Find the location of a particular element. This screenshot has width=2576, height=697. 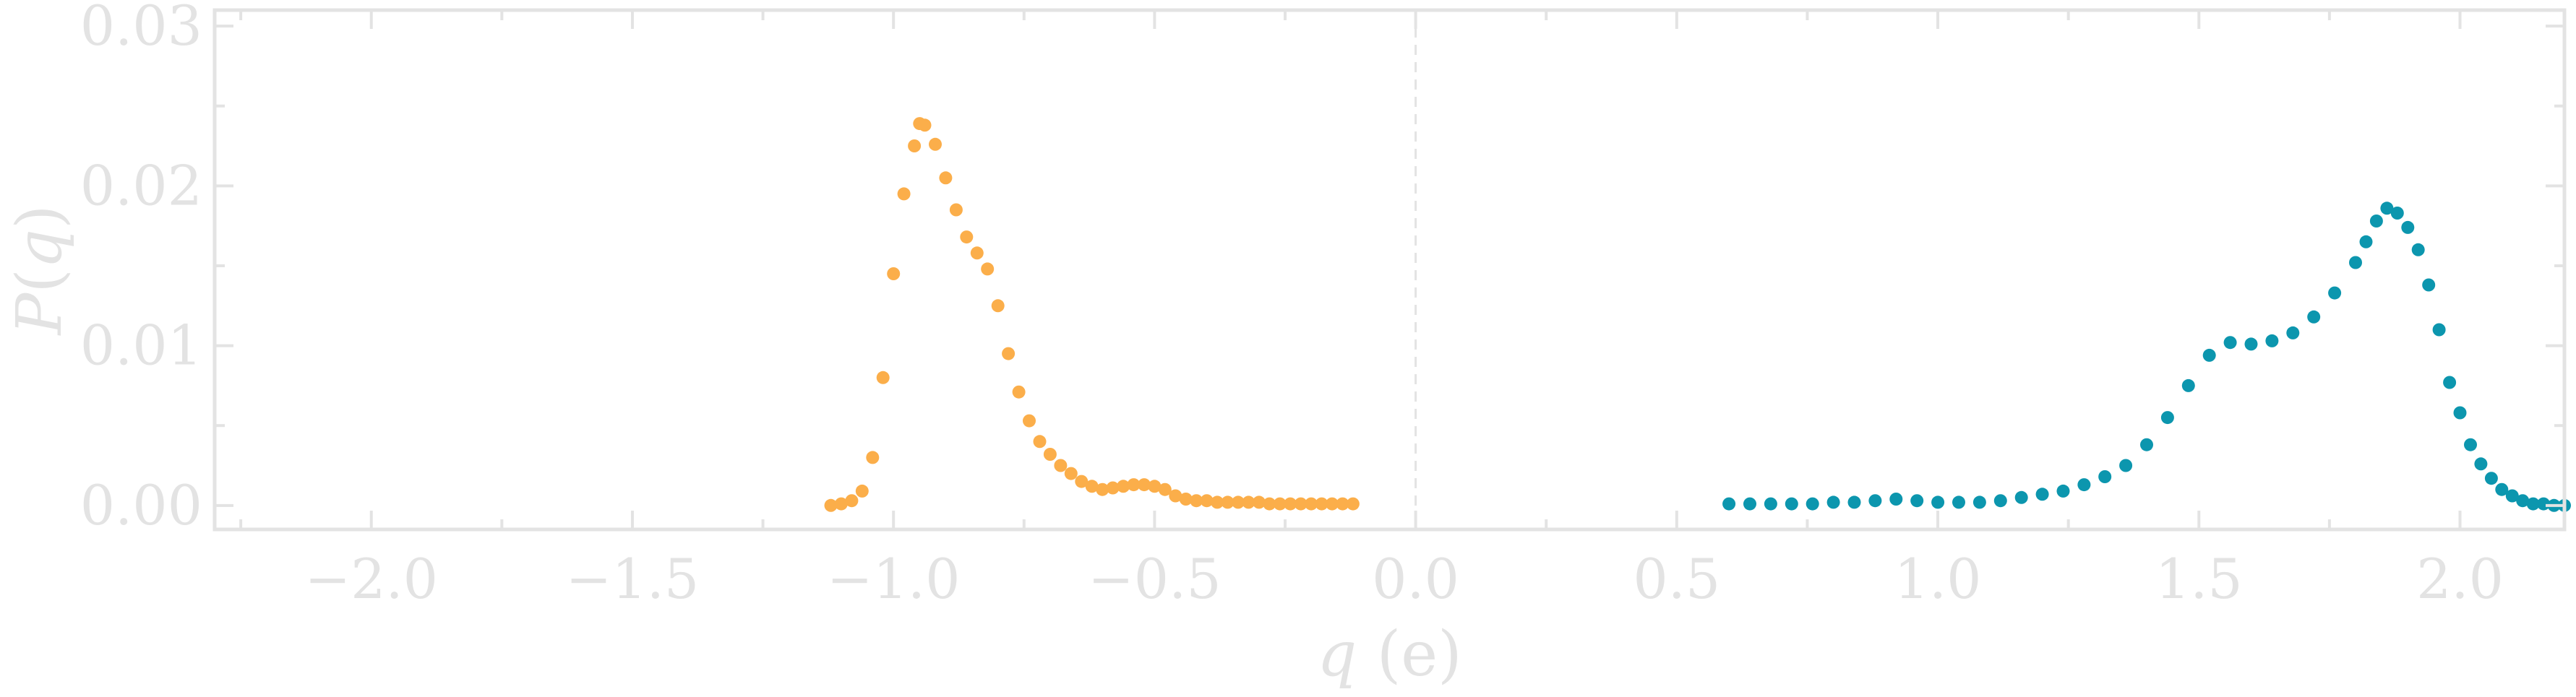

x-tick-label: 2.0 is located at coordinates (2460, 579).